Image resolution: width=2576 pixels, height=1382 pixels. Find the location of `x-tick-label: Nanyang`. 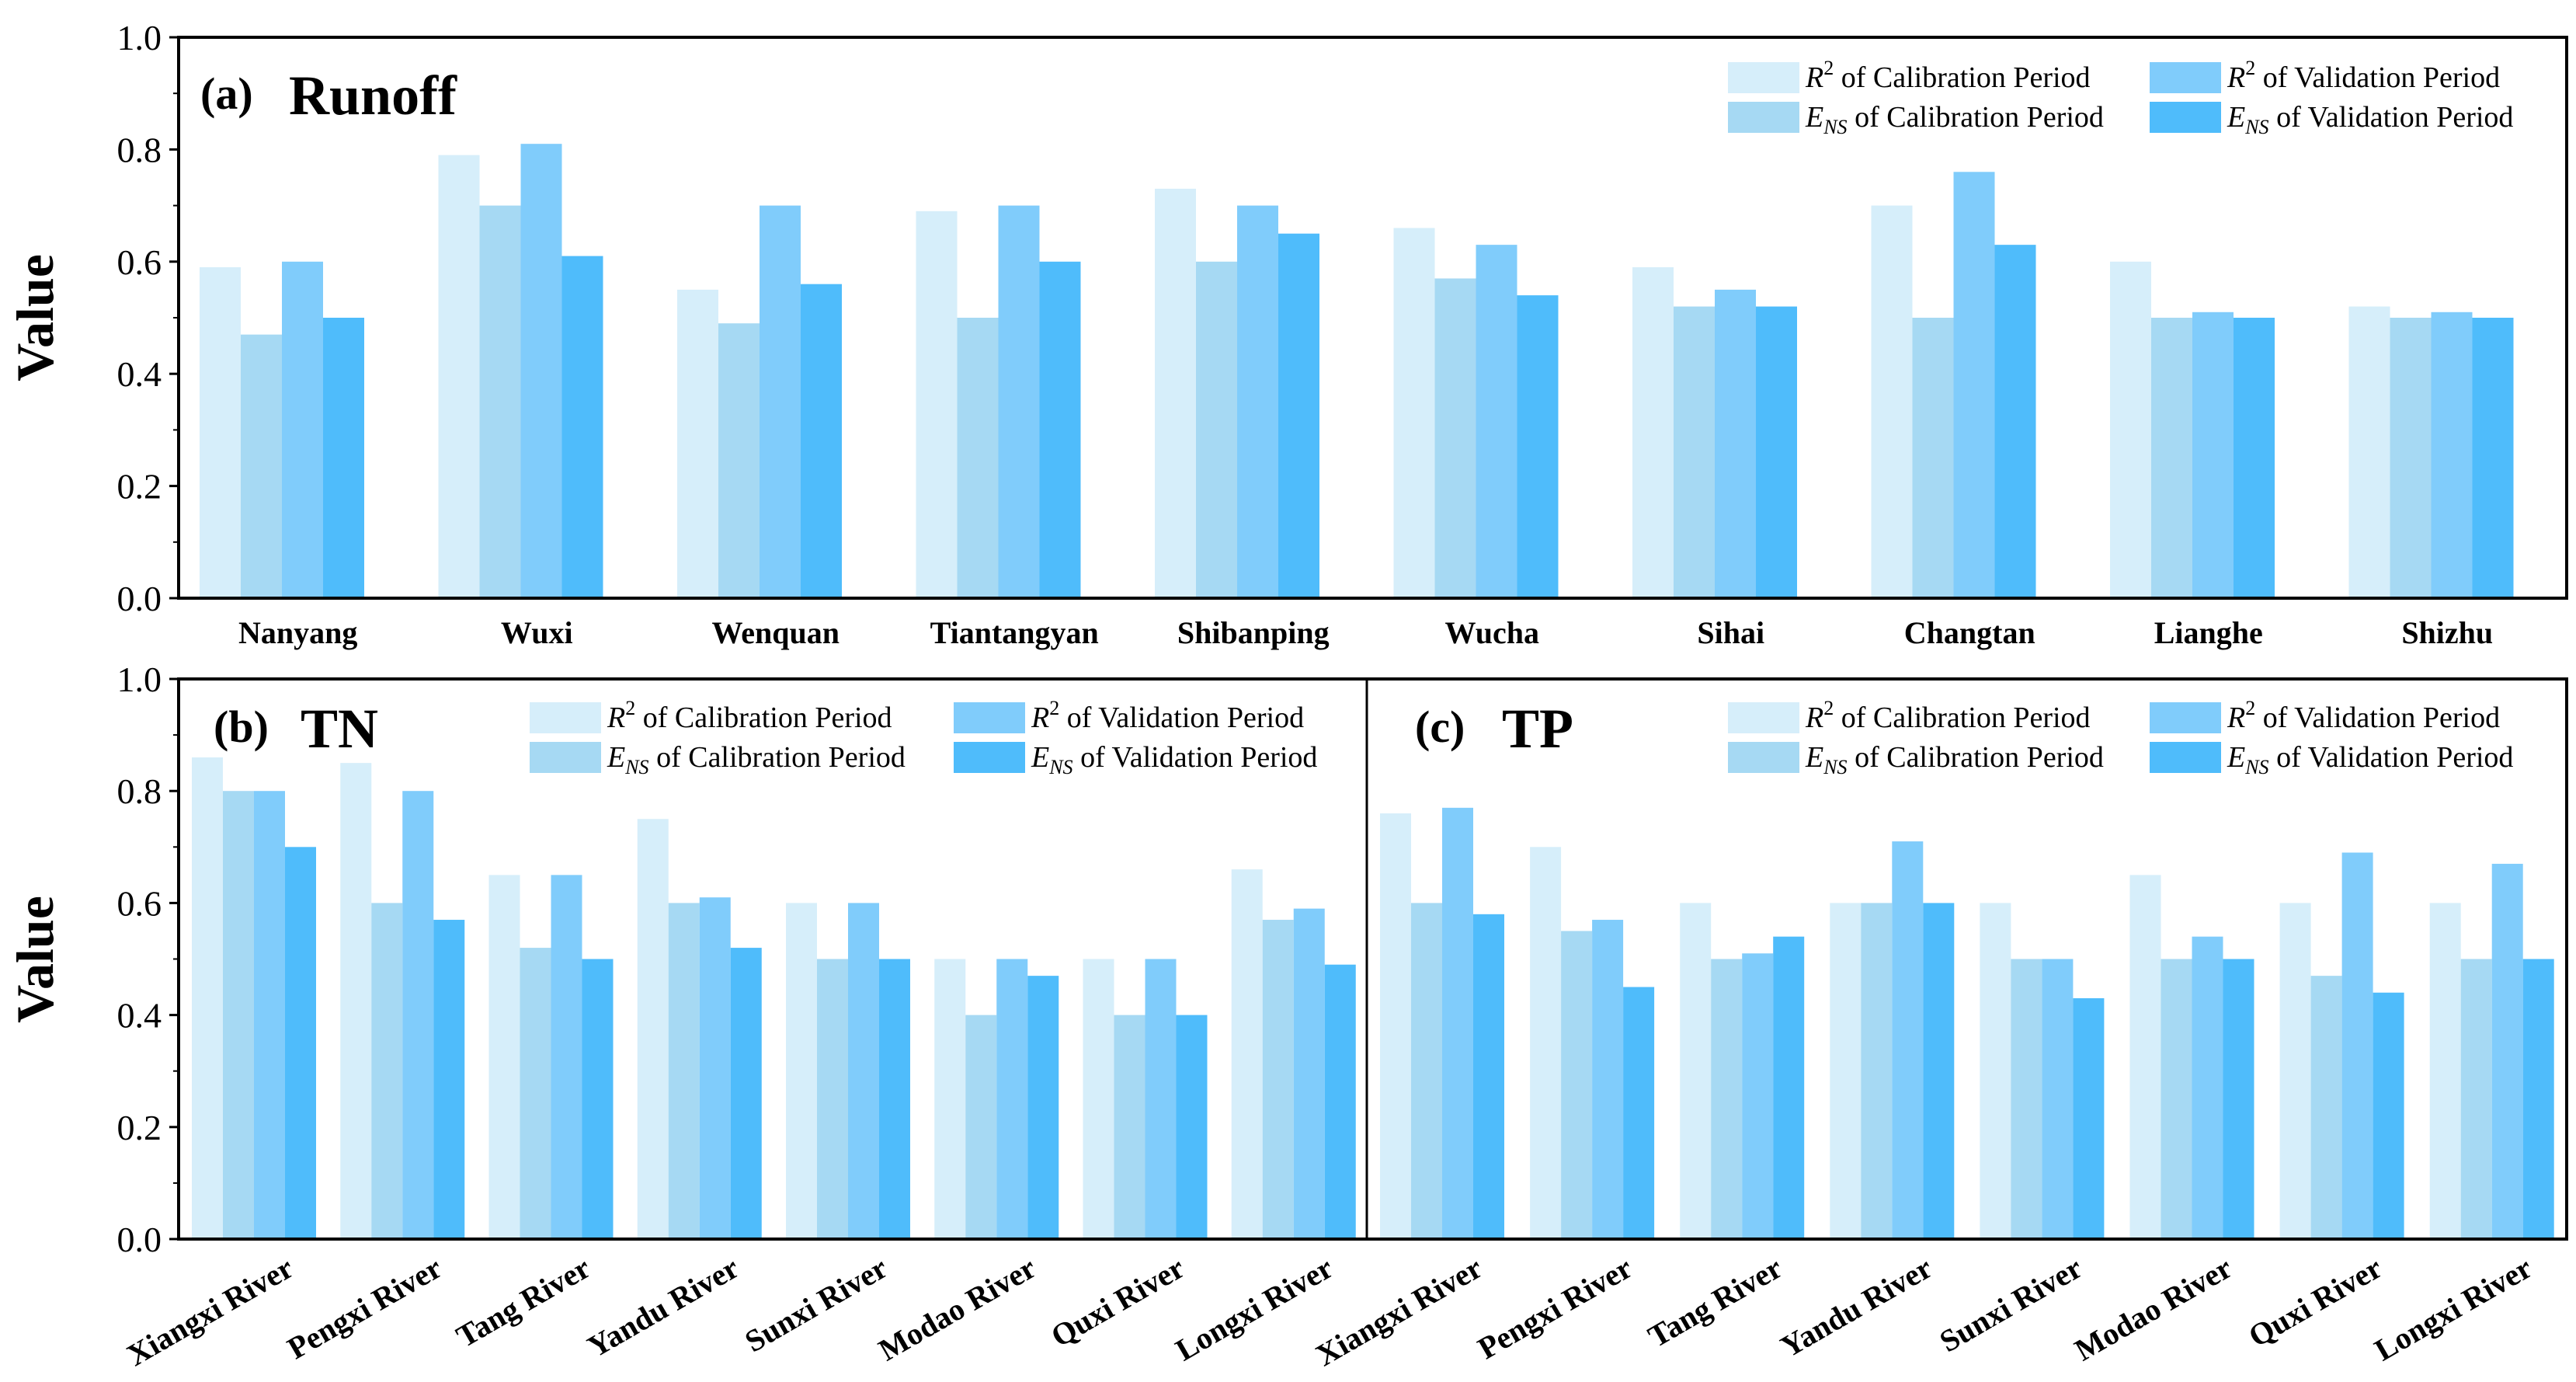

x-tick-label: Nanyang is located at coordinates (297, 632).